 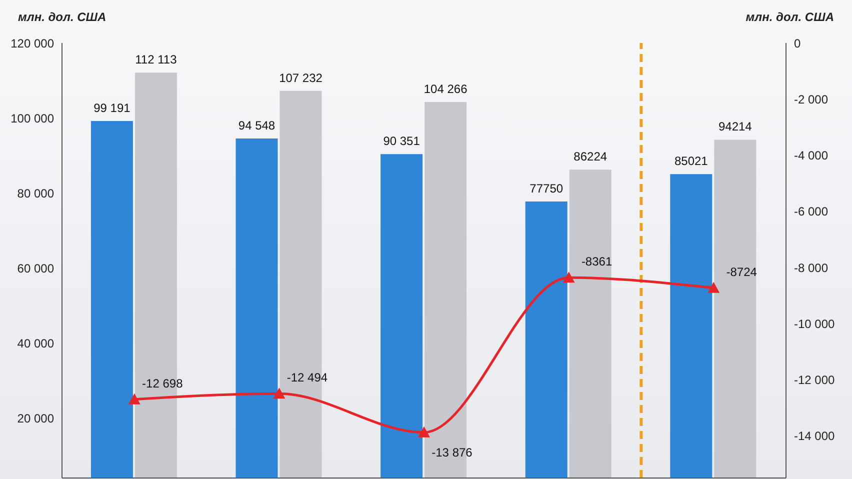 I want to click on y2-tick-label: -10 000, so click(x=815, y=323).